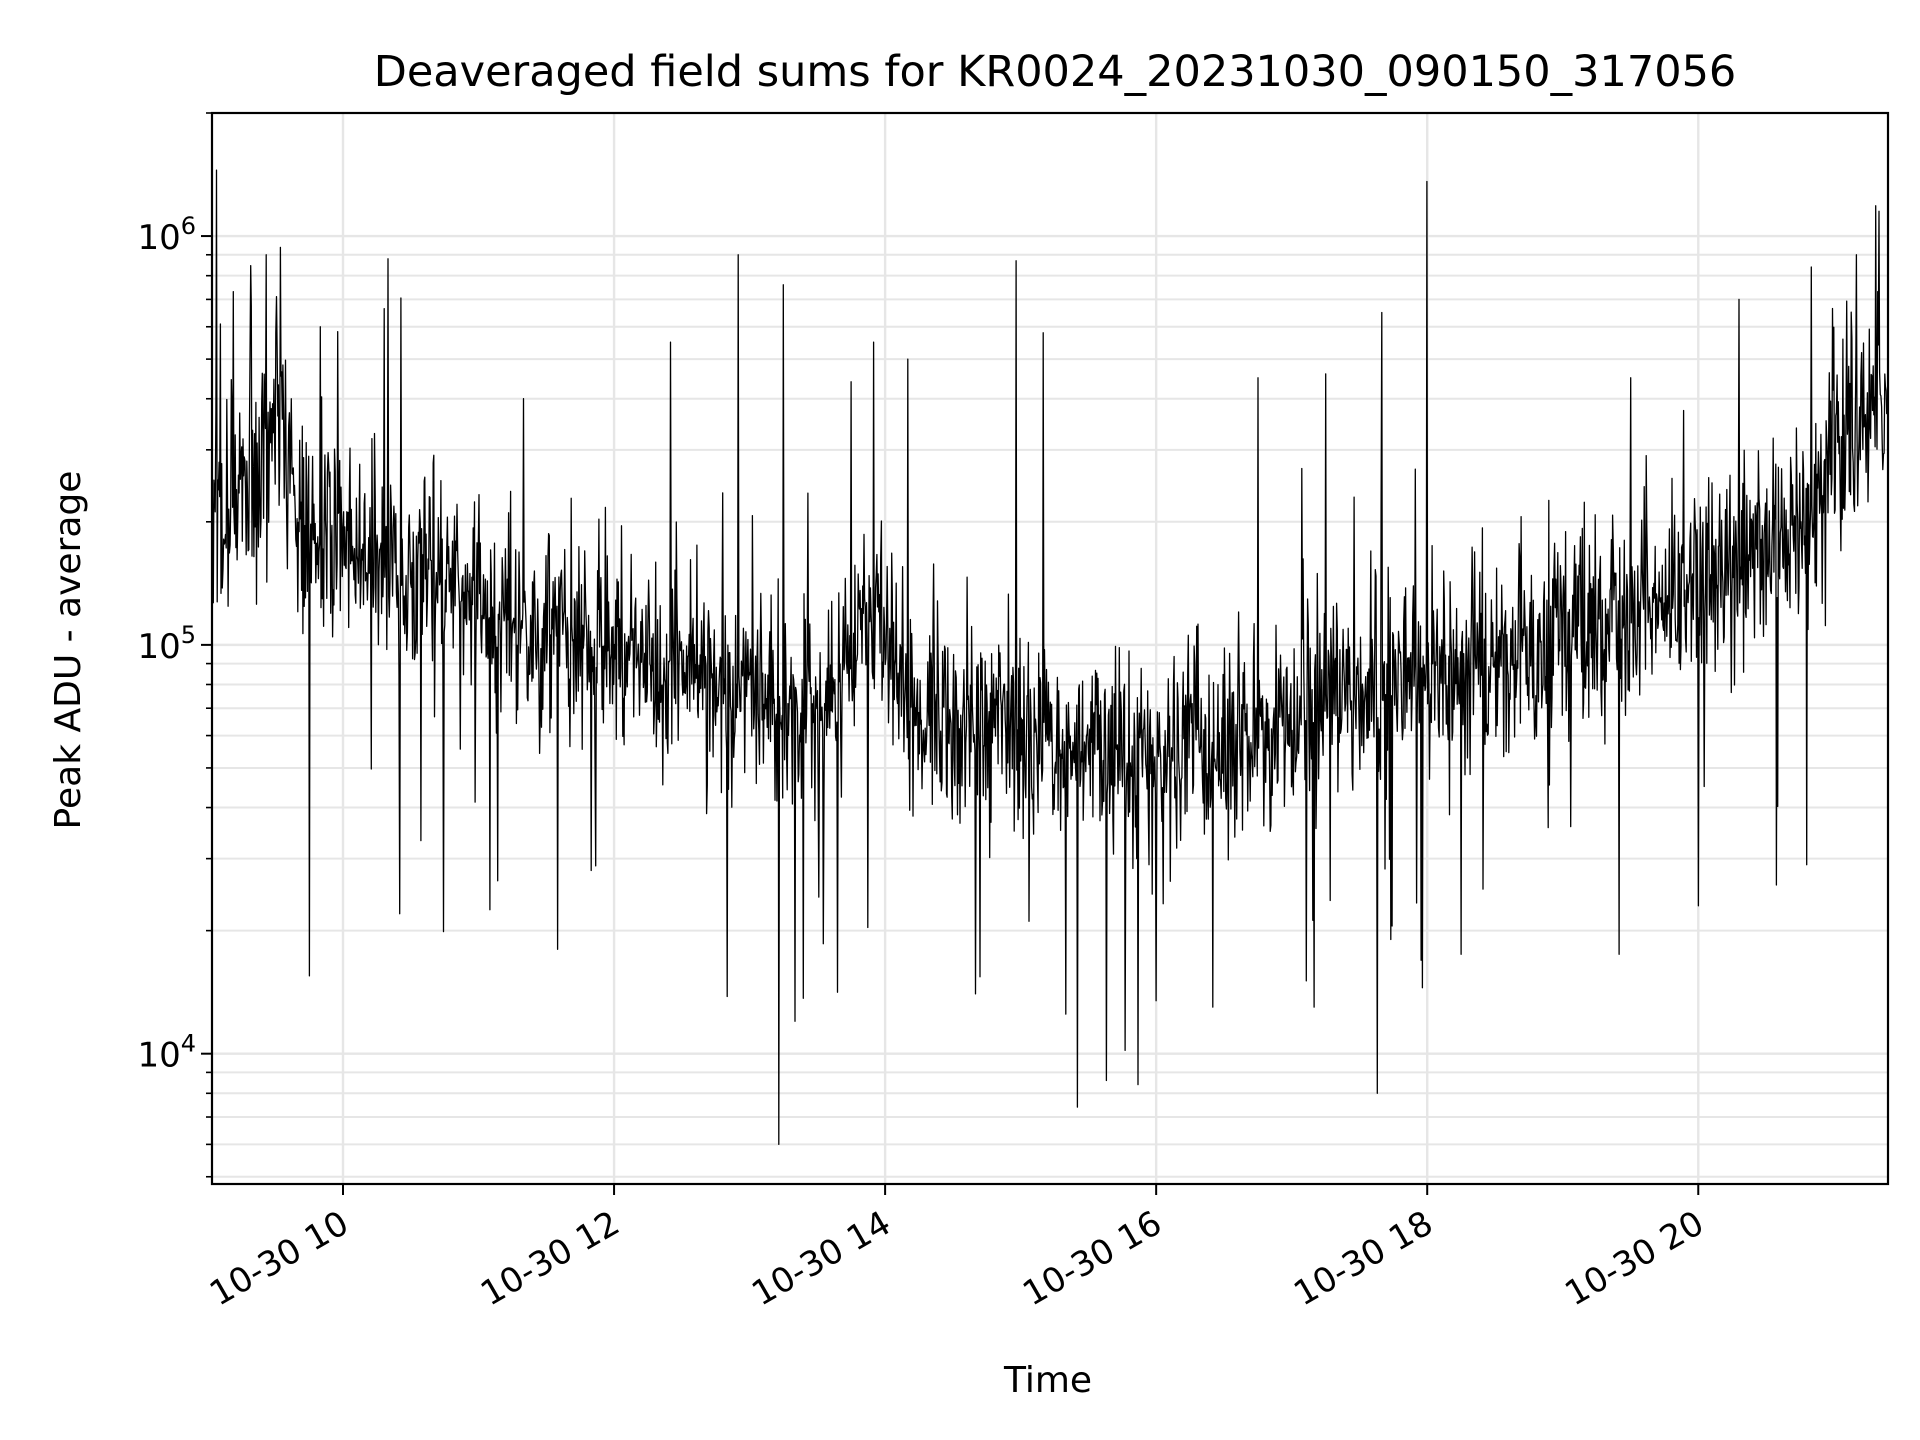  I want to click on y-tick-exponent: 4, so click(188, 1044).